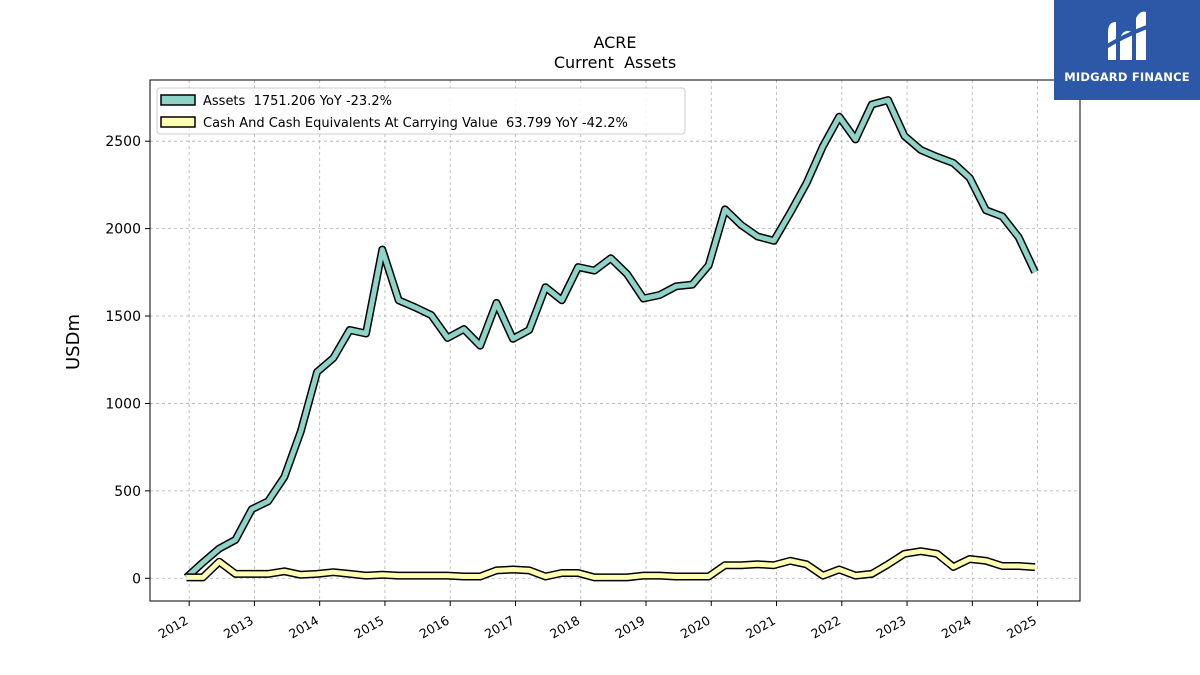 The height and width of the screenshot is (675, 1200). What do you see at coordinates (173, 627) in the screenshot?
I see `x-tick-label: 2012` at bounding box center [173, 627].